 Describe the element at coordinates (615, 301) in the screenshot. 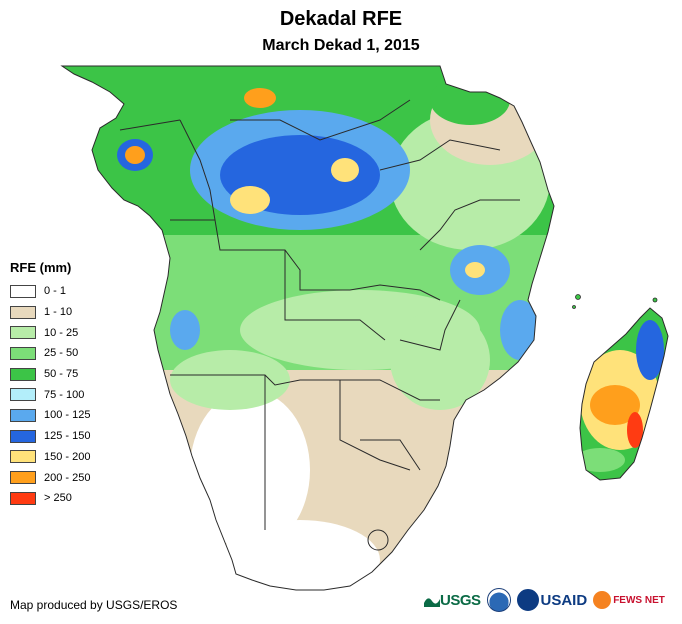

I see `islands` at that location.